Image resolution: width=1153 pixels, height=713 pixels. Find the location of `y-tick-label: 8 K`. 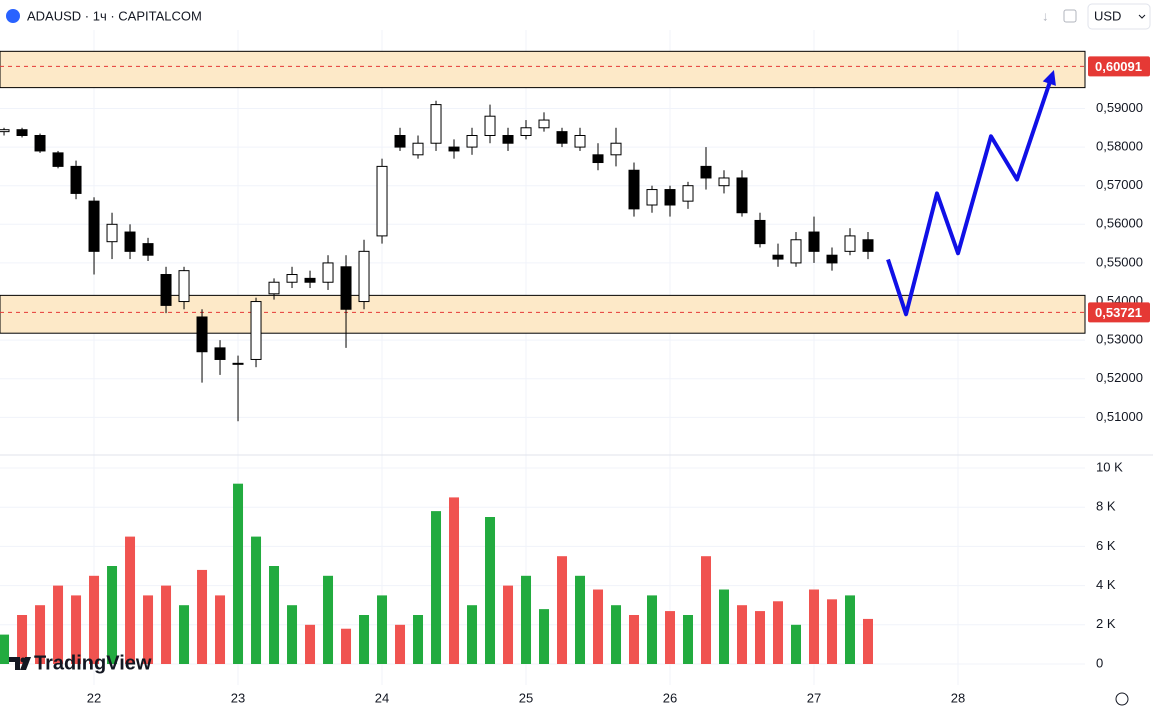

y-tick-label: 8 K is located at coordinates (1106, 506).